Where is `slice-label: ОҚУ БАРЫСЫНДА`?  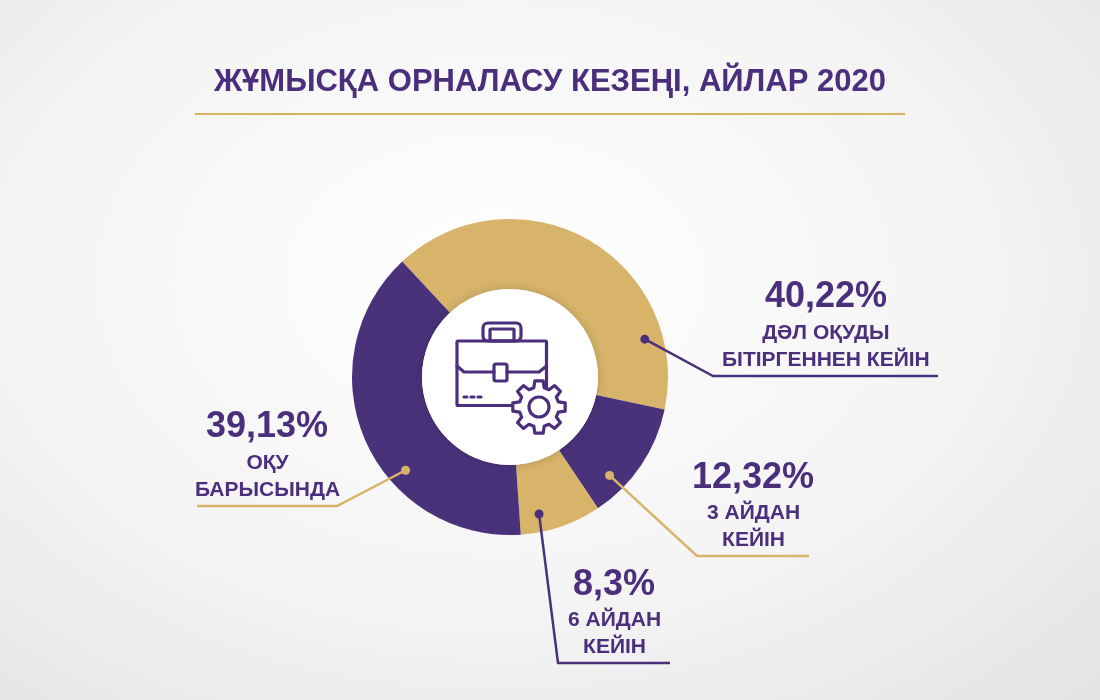 slice-label: ОҚУ БАРЫСЫНДА is located at coordinates (268, 475).